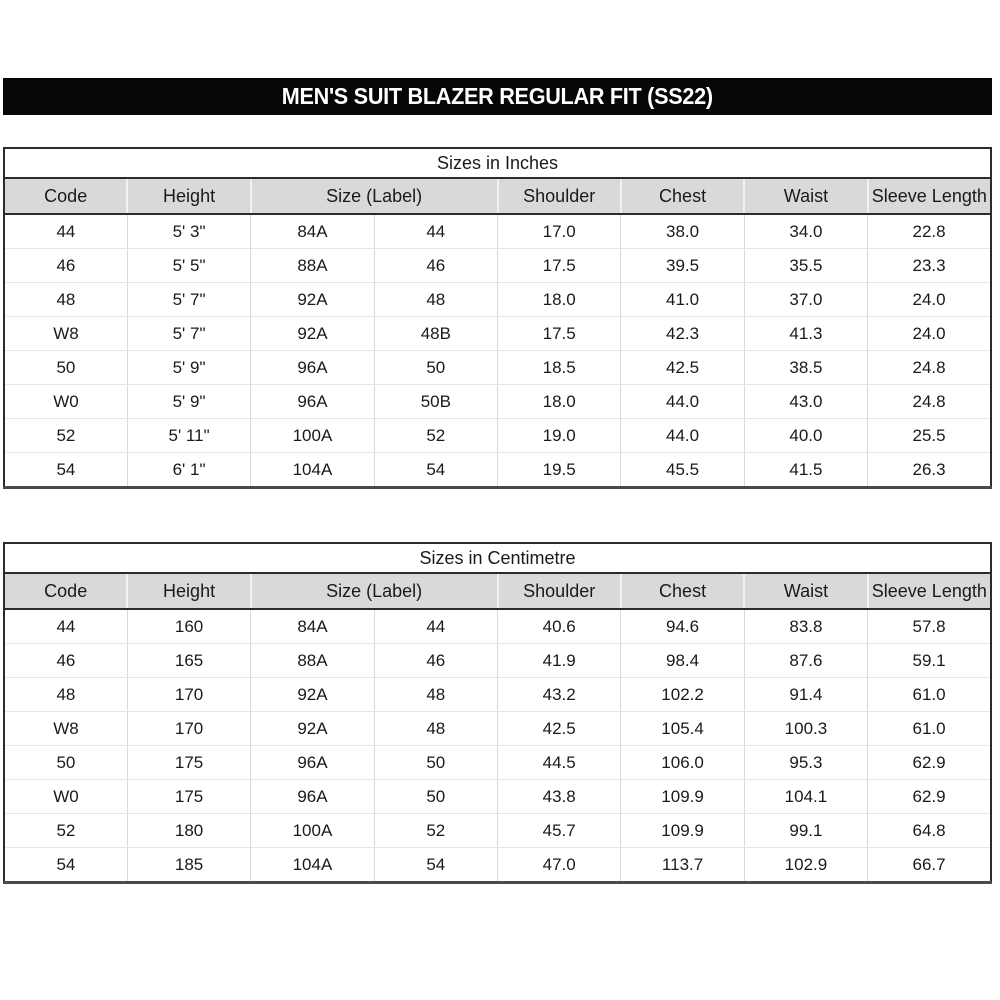 The width and height of the screenshot is (1000, 1000). Describe the element at coordinates (559, 865) in the screenshot. I see `table-cell: 47.0` at that location.